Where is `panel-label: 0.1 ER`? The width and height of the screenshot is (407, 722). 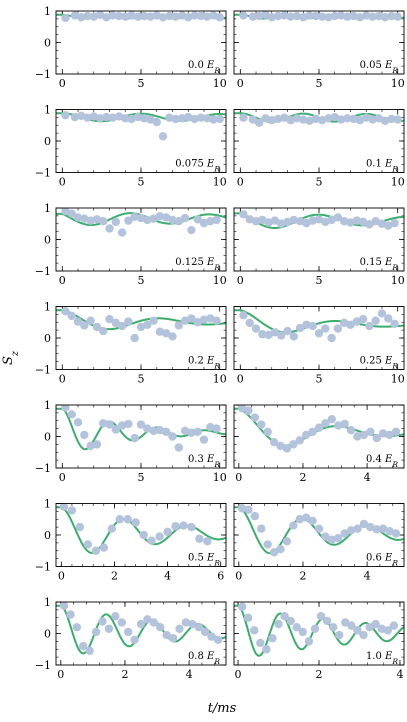 panel-label: 0.1 ER is located at coordinates (382, 166).